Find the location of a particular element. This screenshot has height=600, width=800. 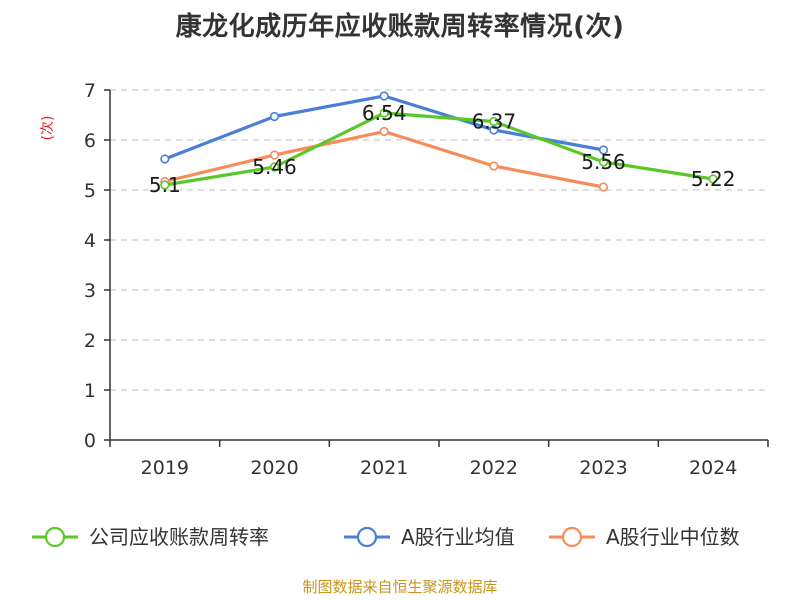

y-tick-label: 2 is located at coordinates (90, 341).